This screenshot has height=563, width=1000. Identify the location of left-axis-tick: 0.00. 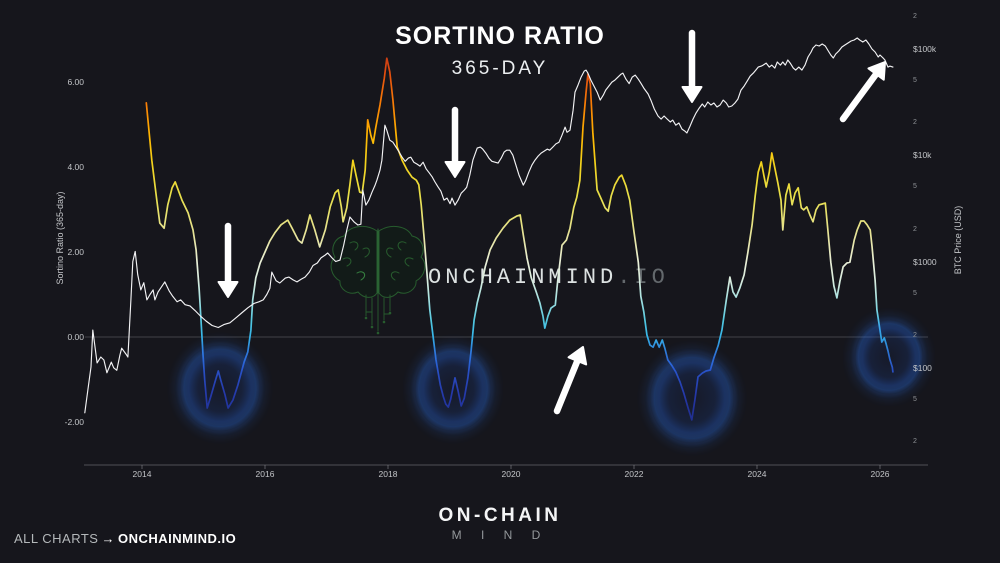
(75, 337).